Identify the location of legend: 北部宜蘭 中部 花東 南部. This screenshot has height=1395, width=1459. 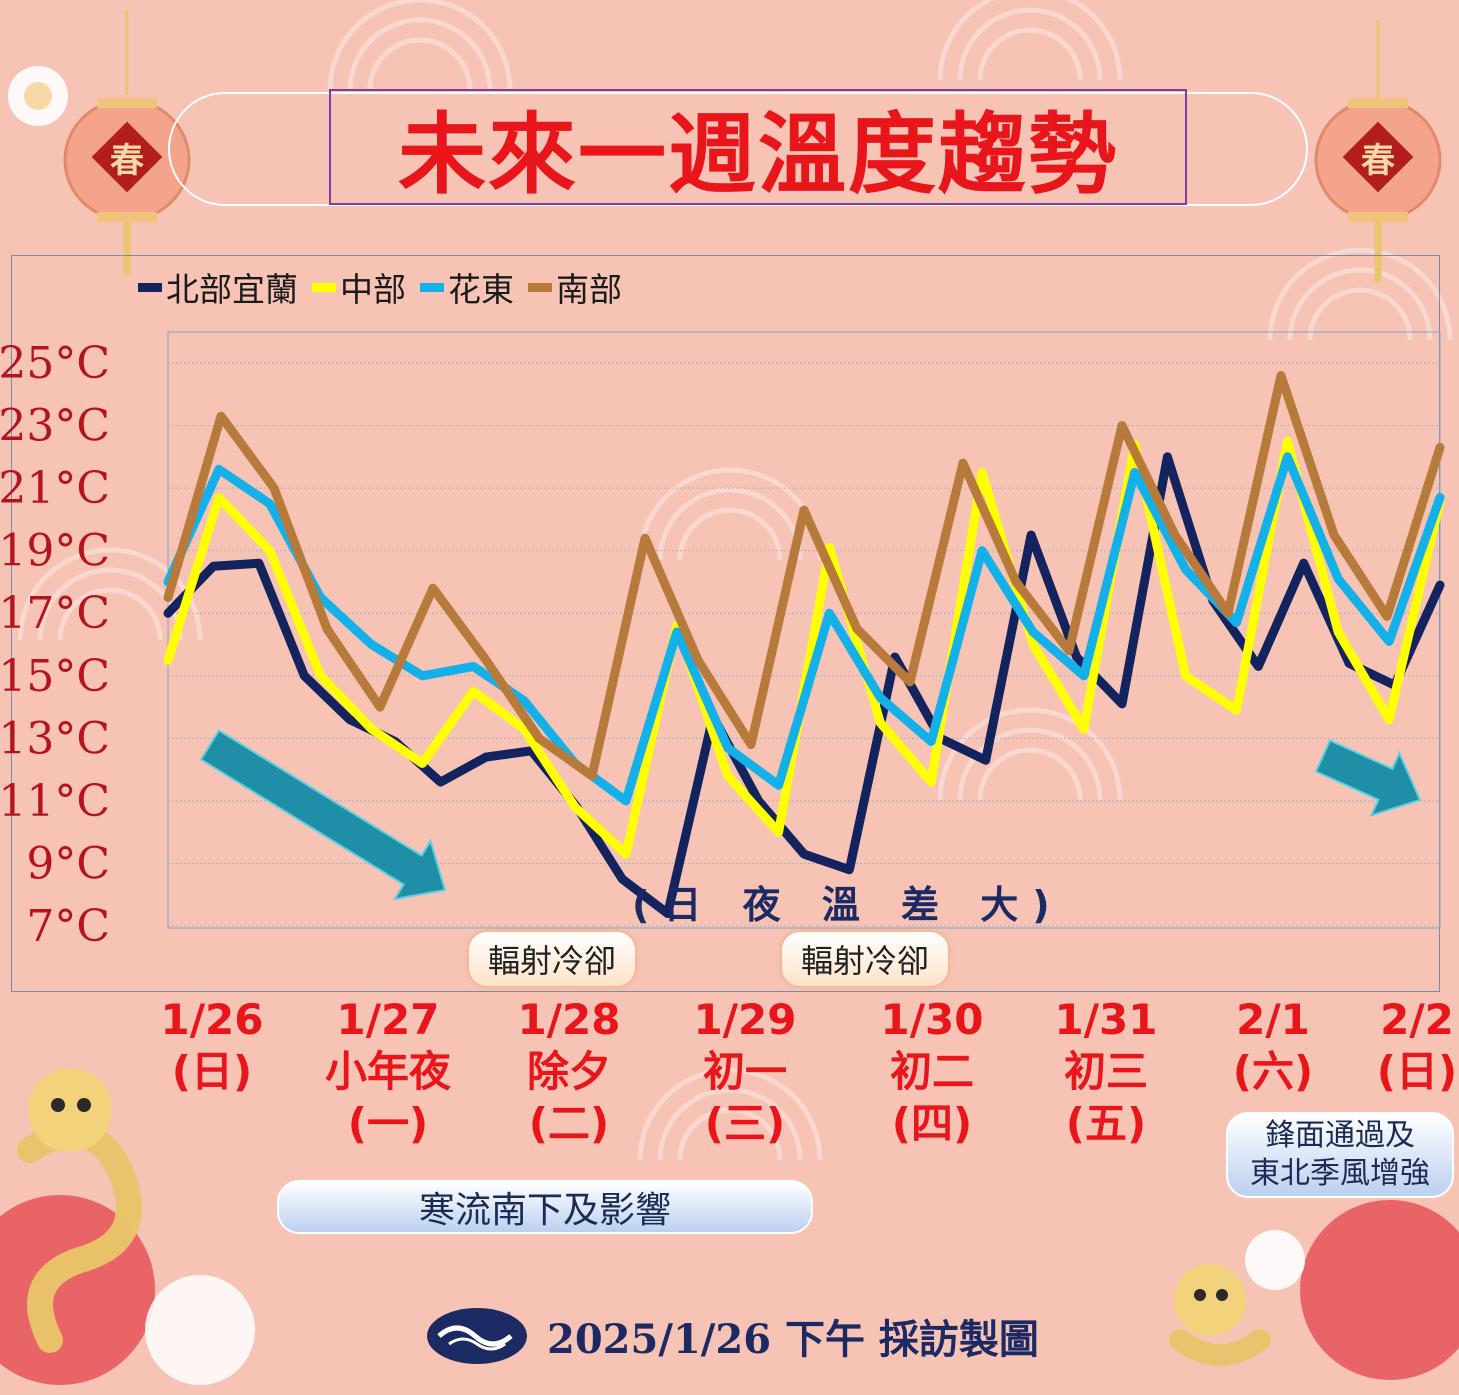
(380, 287).